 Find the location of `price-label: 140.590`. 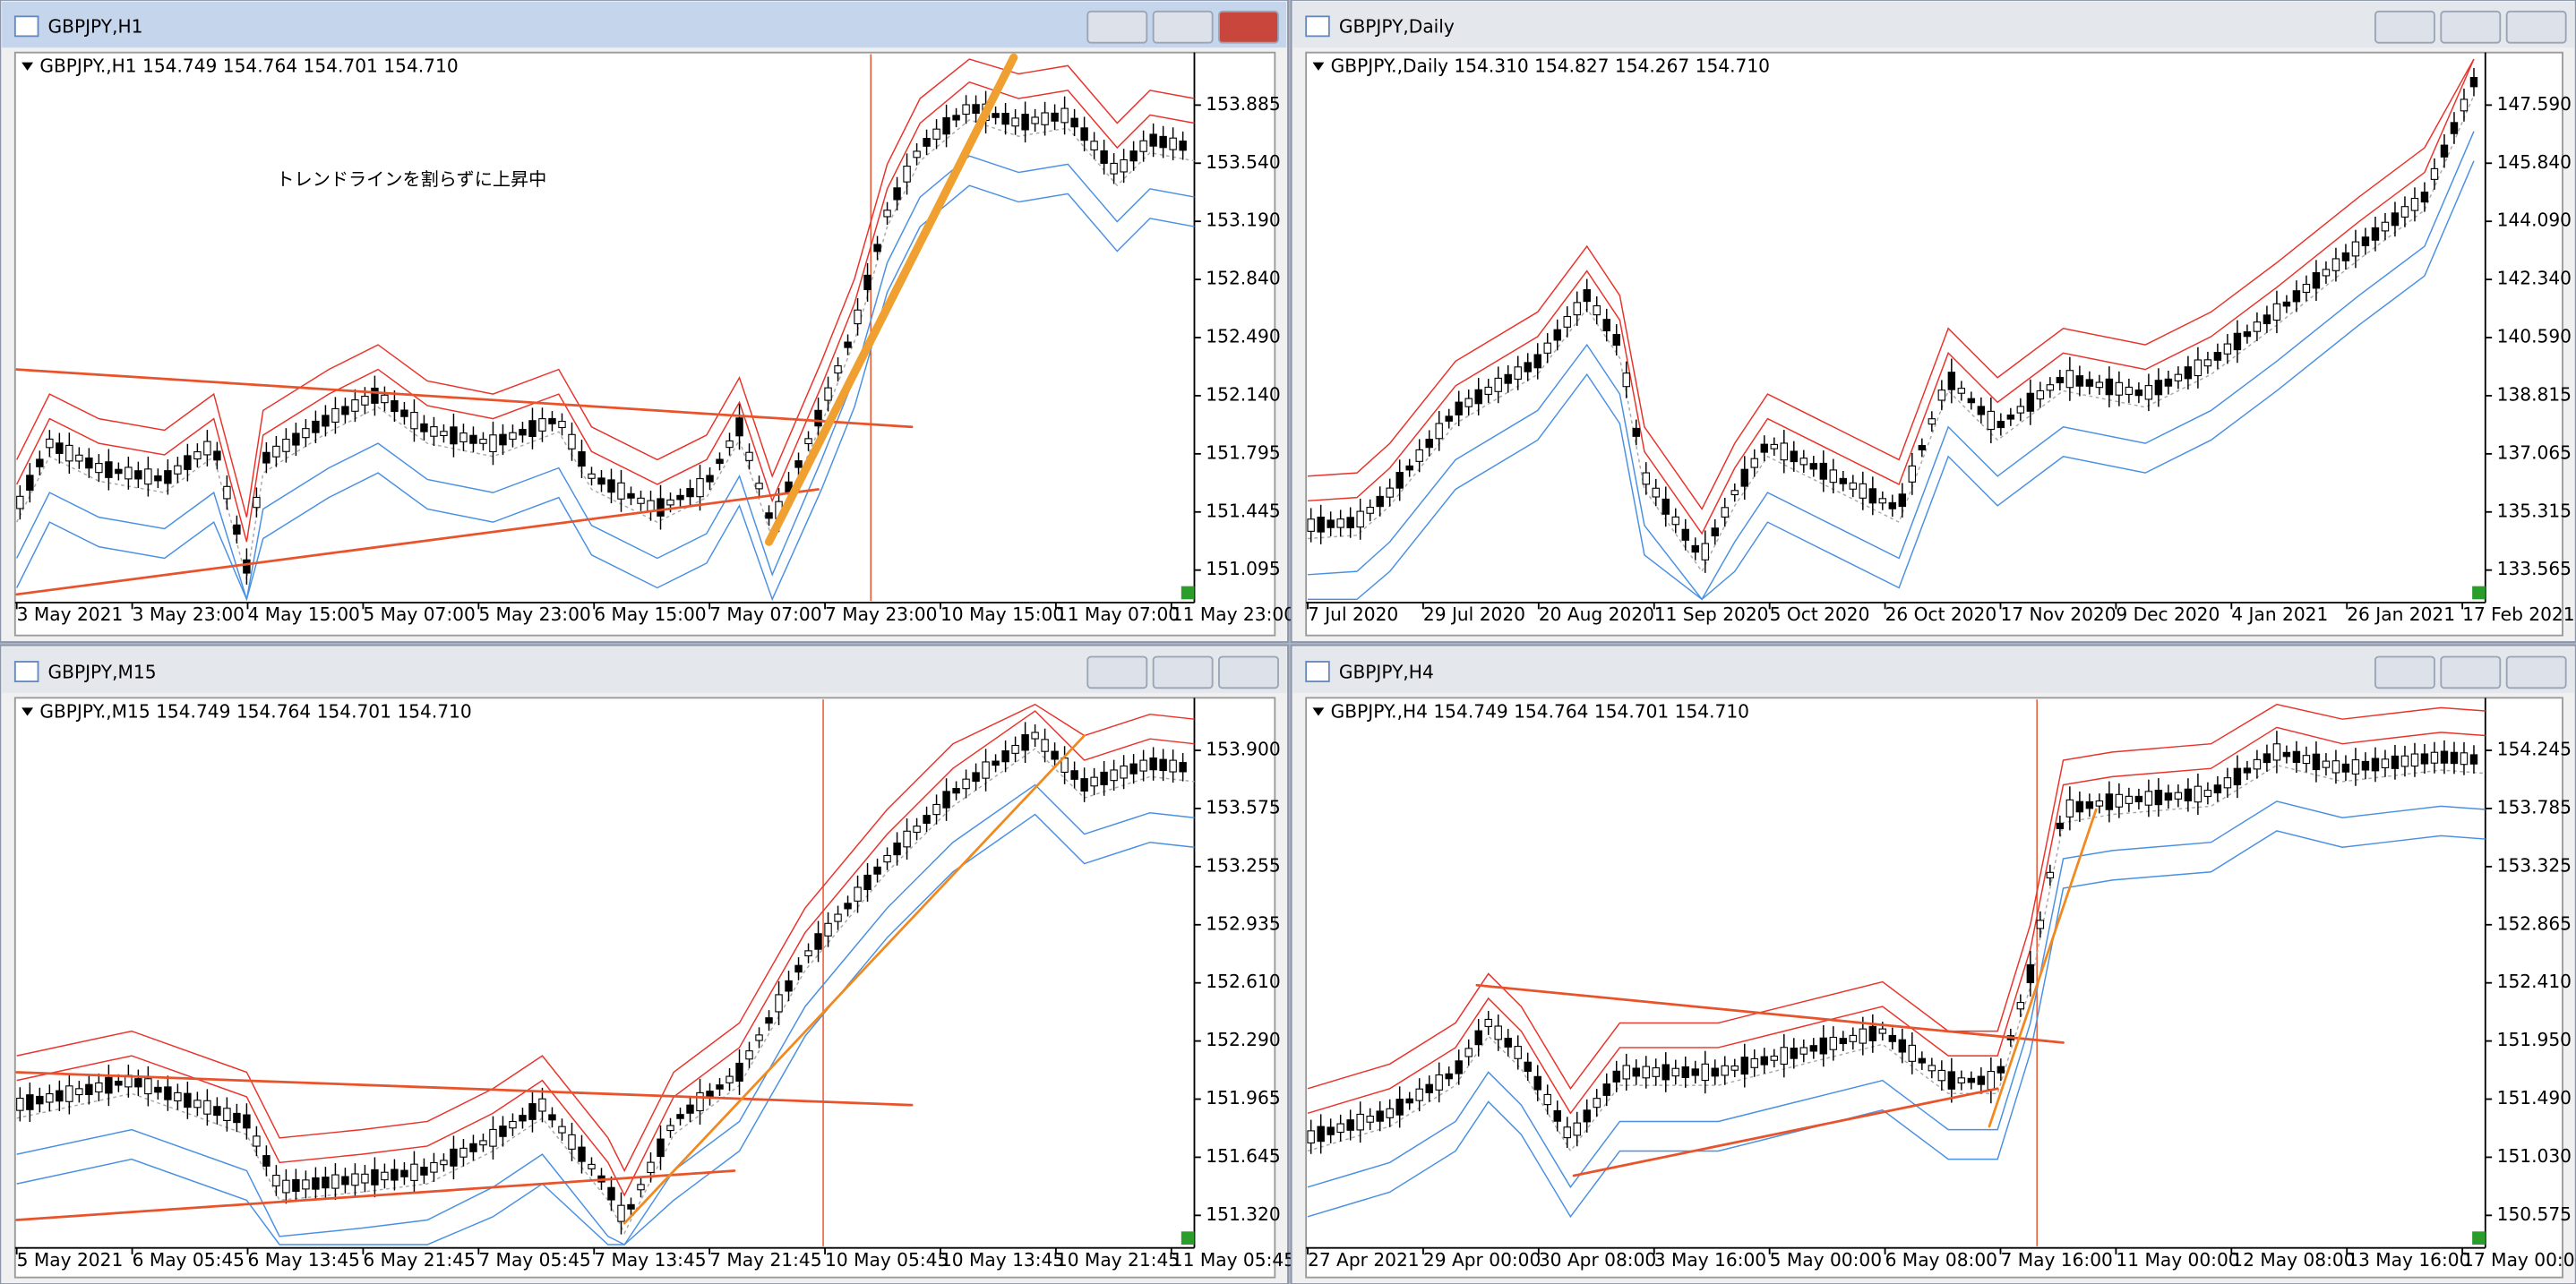

price-label: 140.590 is located at coordinates (2534, 336).